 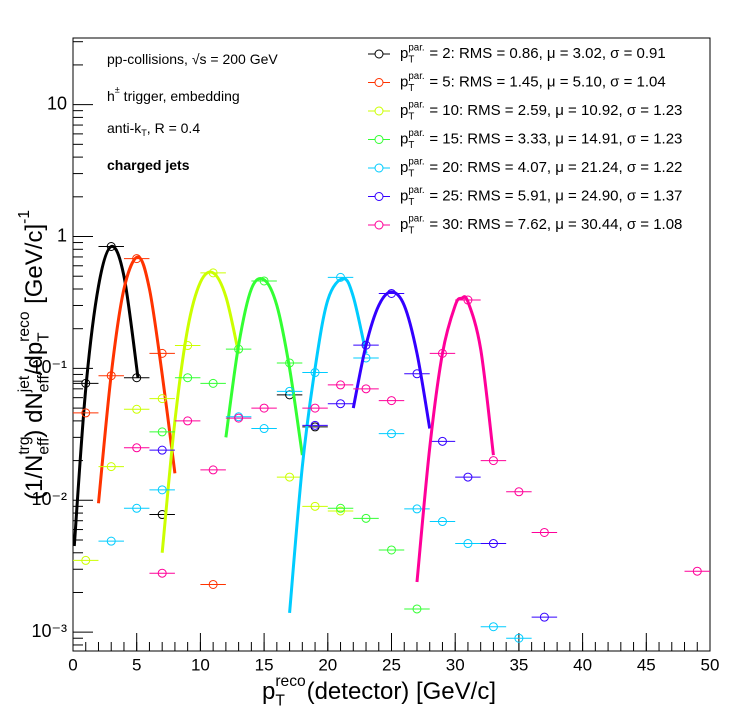 What do you see at coordinates (24, 445) in the screenshot?
I see `superscript: trg` at bounding box center [24, 445].